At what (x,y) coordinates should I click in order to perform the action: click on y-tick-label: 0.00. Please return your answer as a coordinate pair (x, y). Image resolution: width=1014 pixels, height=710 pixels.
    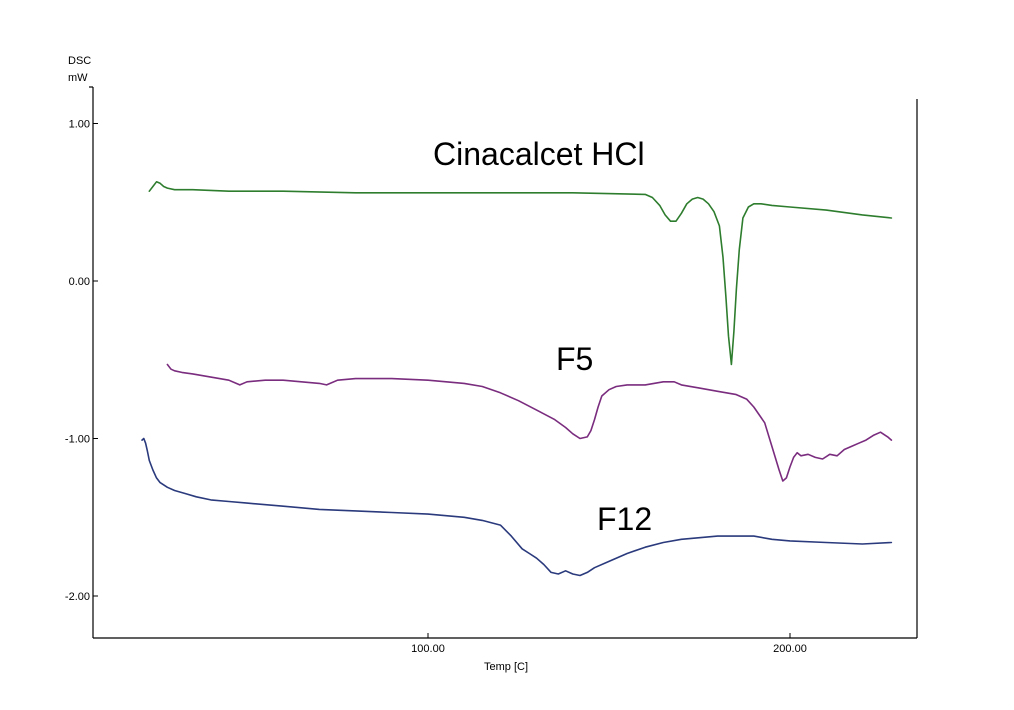
    Looking at the image, I should click on (79, 282).